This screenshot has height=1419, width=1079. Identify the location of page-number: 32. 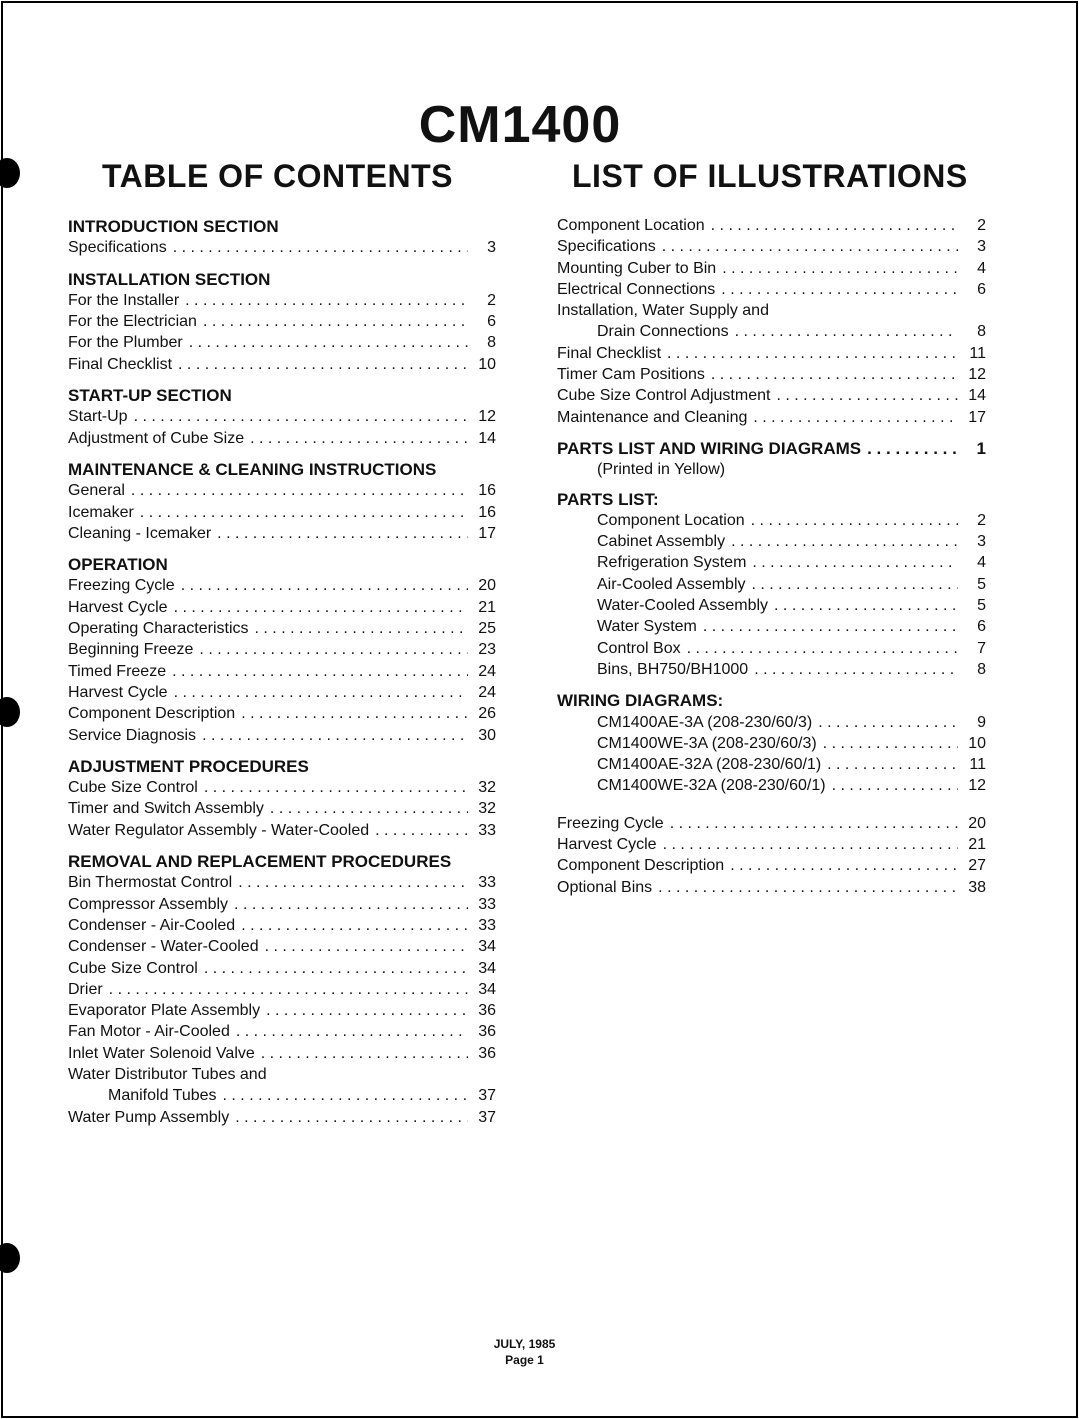
(487, 809).